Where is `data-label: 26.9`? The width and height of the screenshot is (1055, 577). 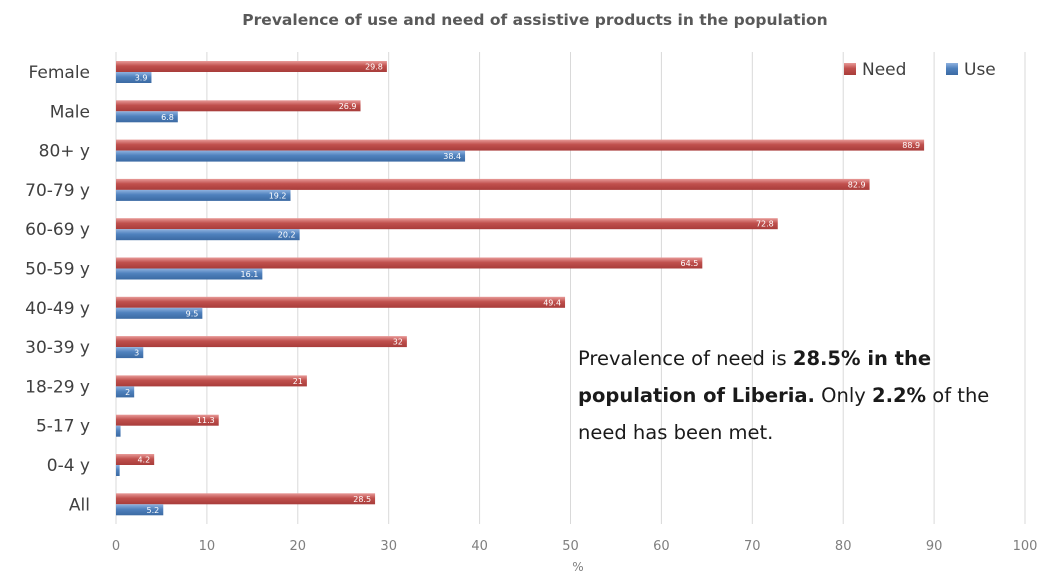 data-label: 26.9 is located at coordinates (348, 106).